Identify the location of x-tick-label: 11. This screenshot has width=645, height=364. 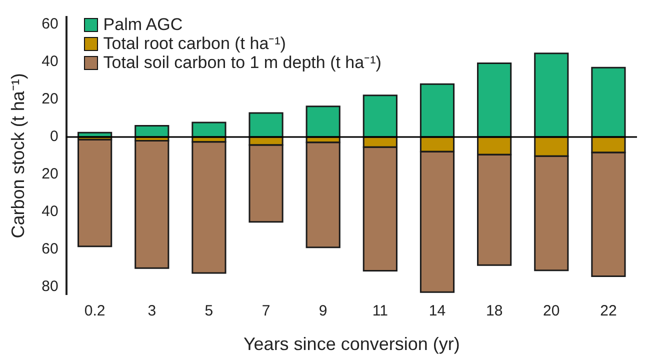
(380, 311).